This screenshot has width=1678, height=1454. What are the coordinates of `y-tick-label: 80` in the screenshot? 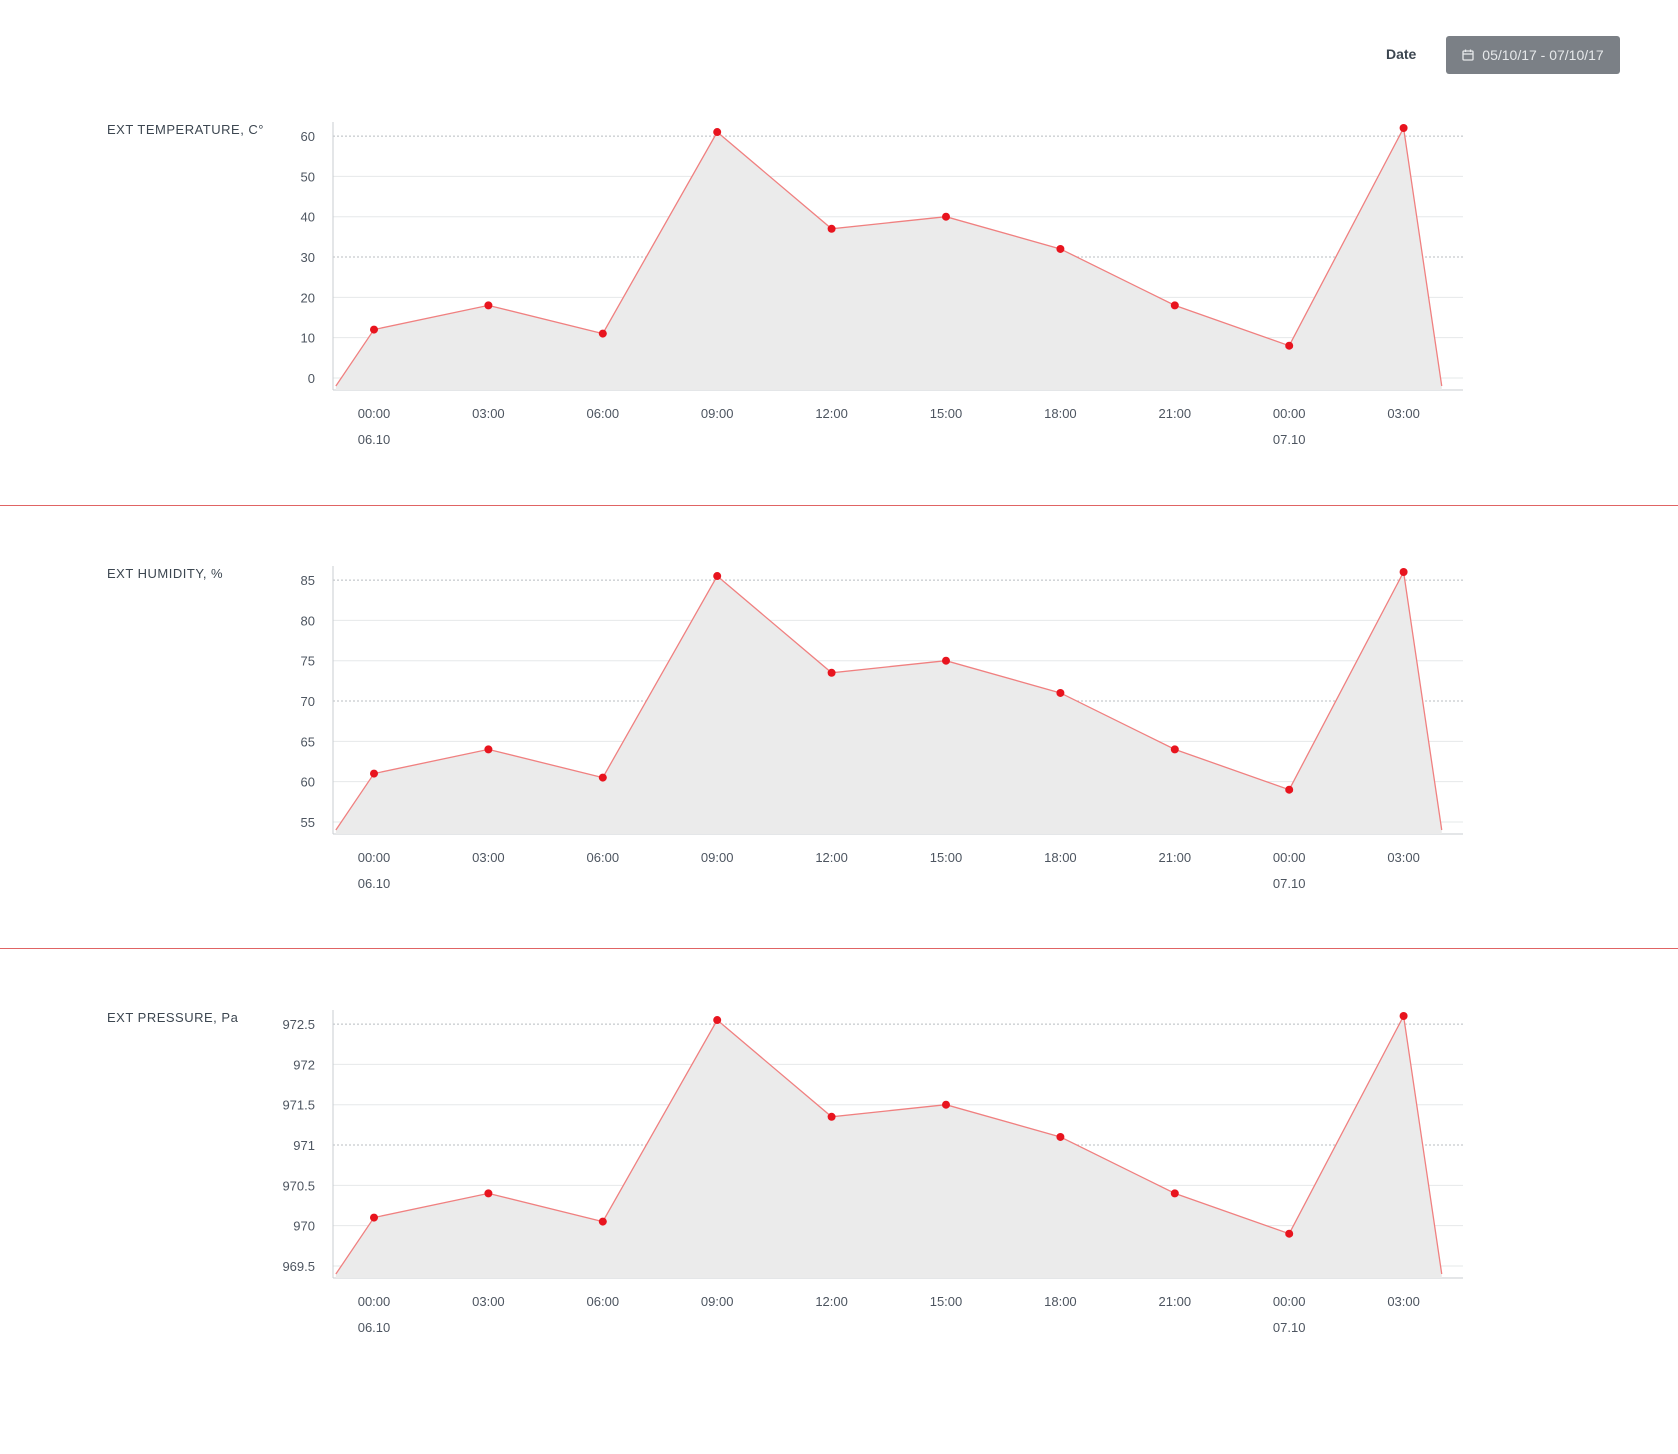 It's located at (308, 620).